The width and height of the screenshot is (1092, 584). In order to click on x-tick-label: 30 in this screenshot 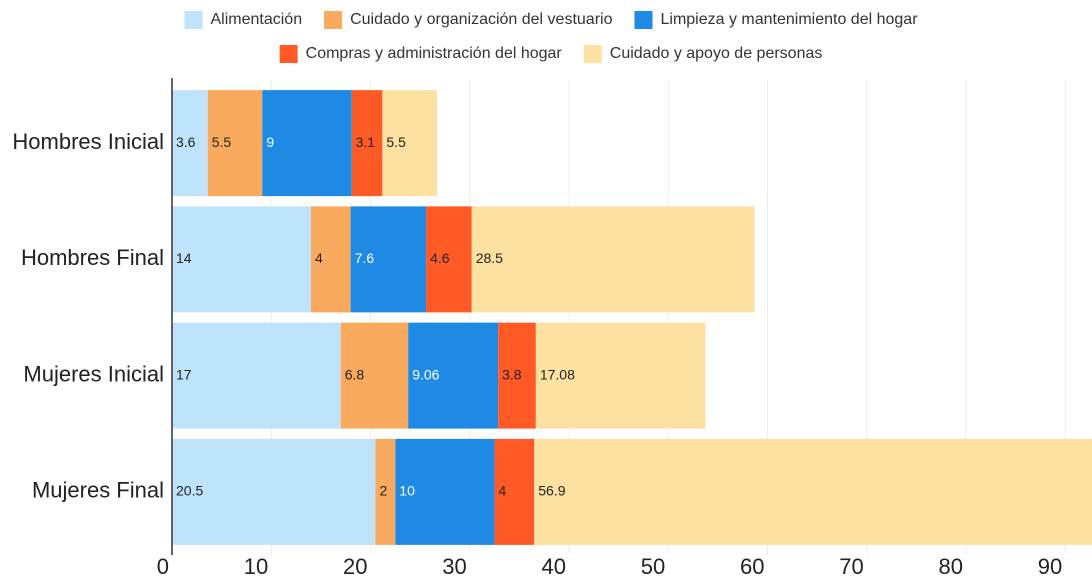, I will do `click(454, 566)`.